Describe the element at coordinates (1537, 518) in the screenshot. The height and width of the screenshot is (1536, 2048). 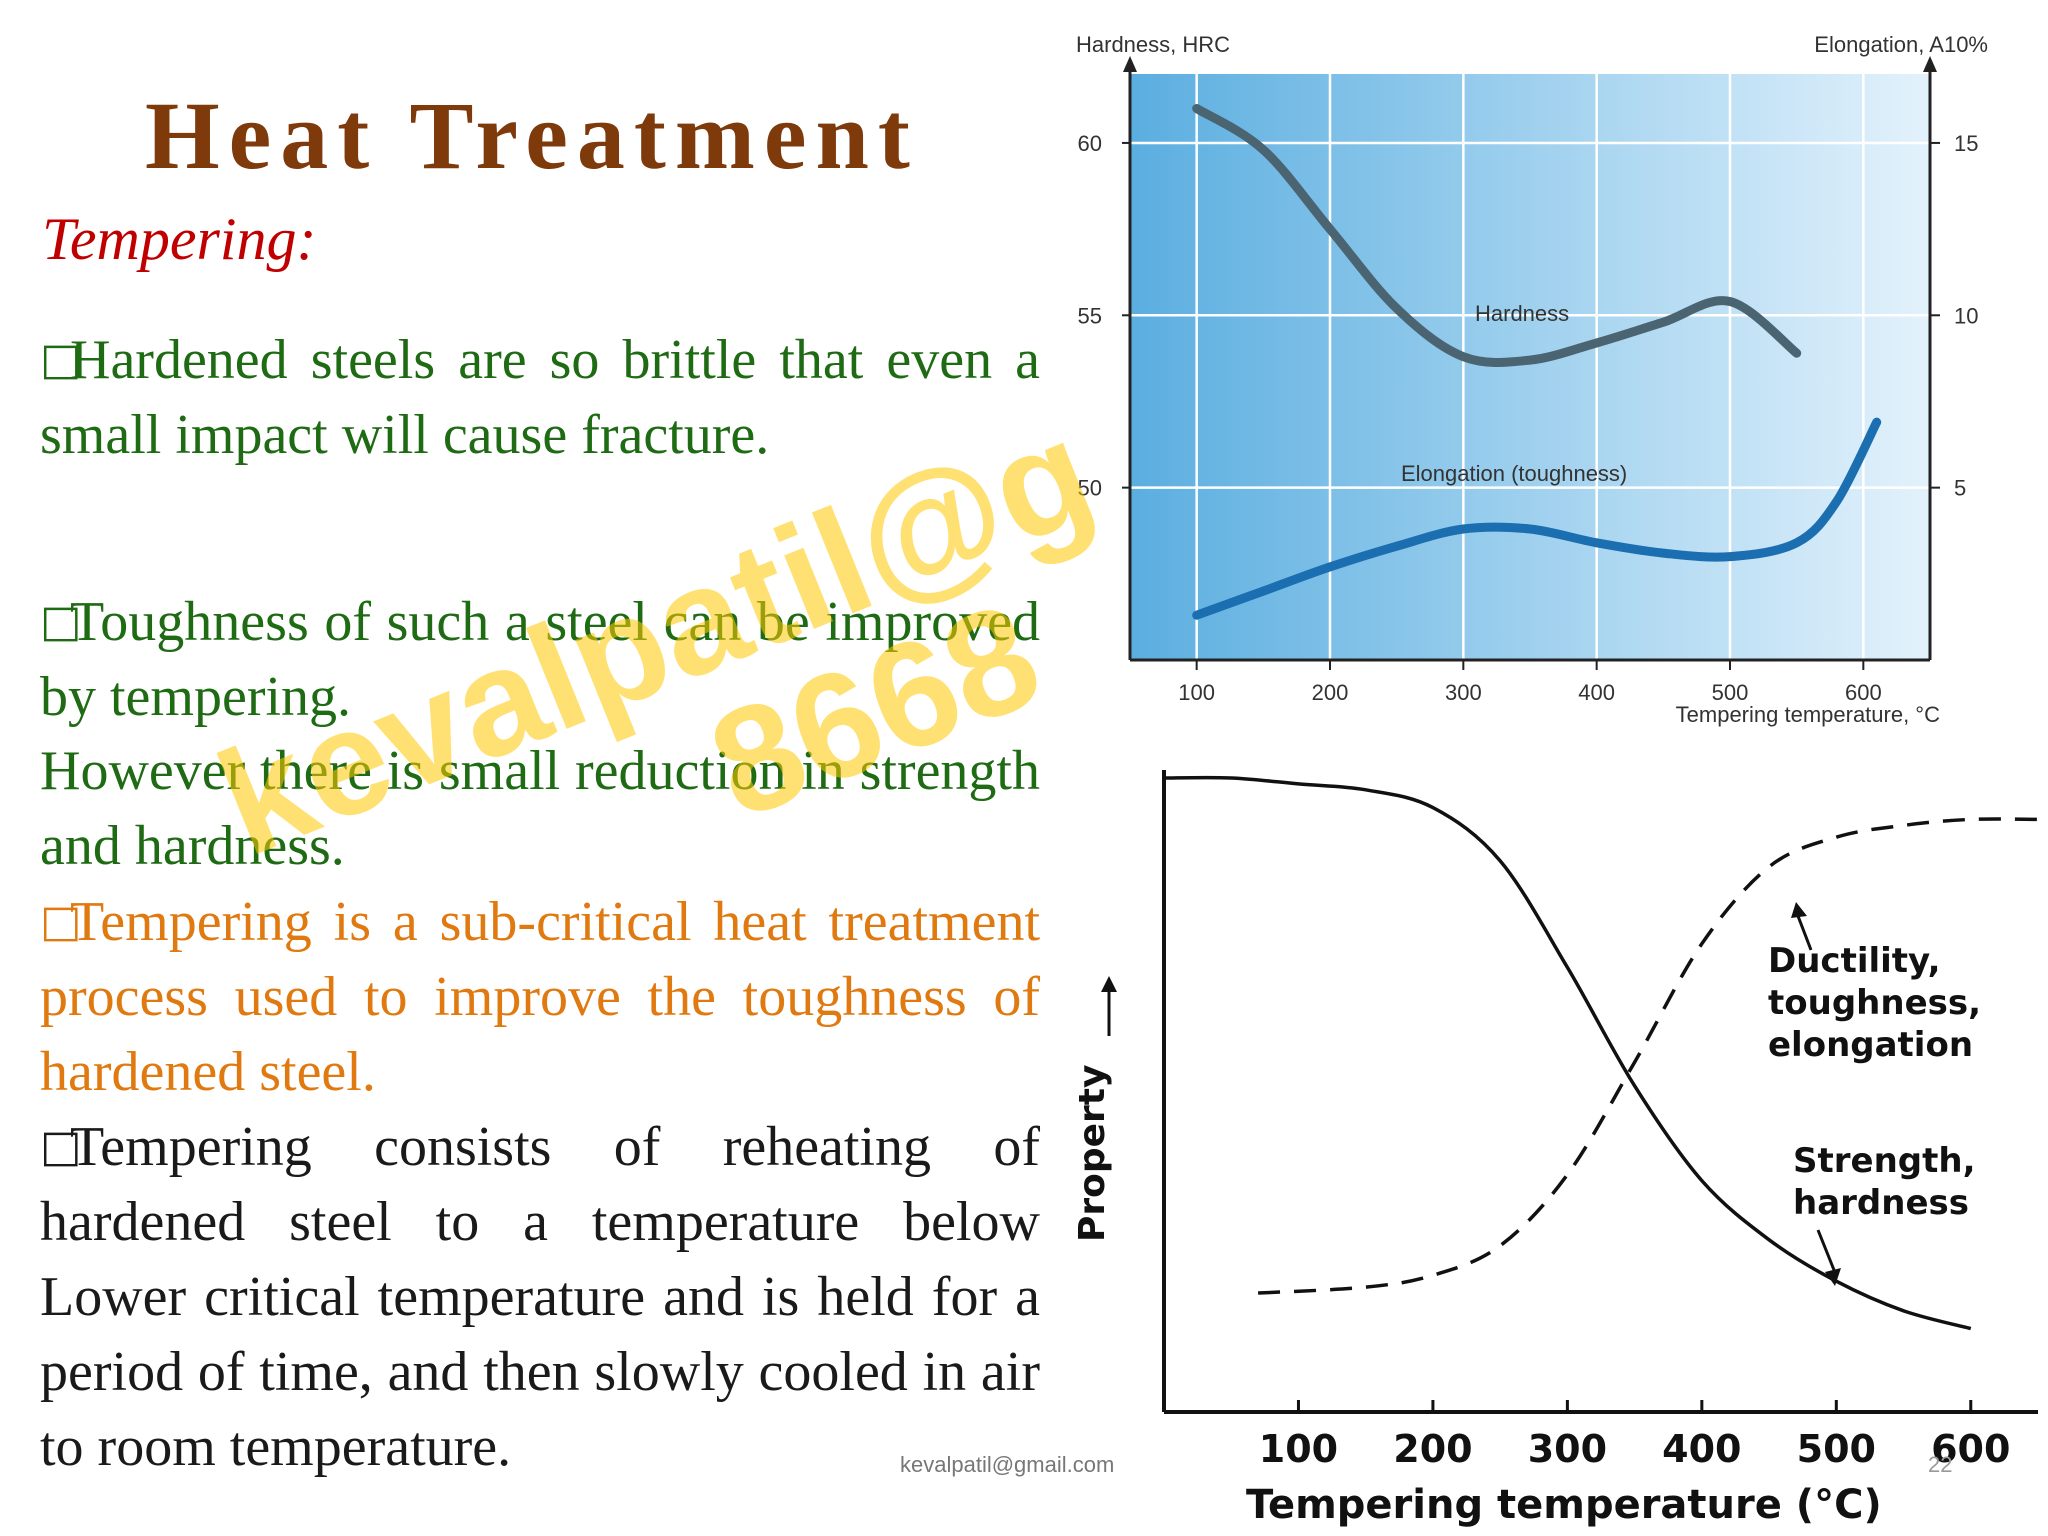
I see `elongation-curve` at that location.